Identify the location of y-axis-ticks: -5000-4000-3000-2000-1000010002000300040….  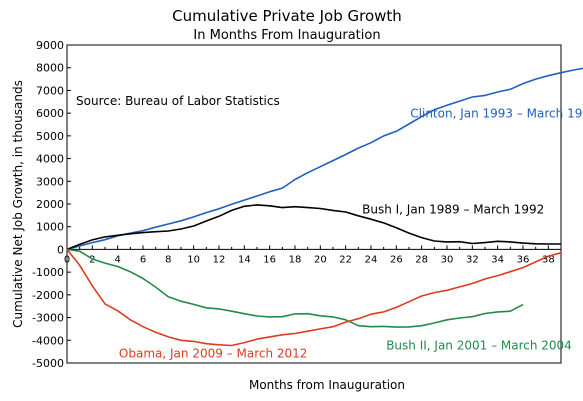
(51, 204).